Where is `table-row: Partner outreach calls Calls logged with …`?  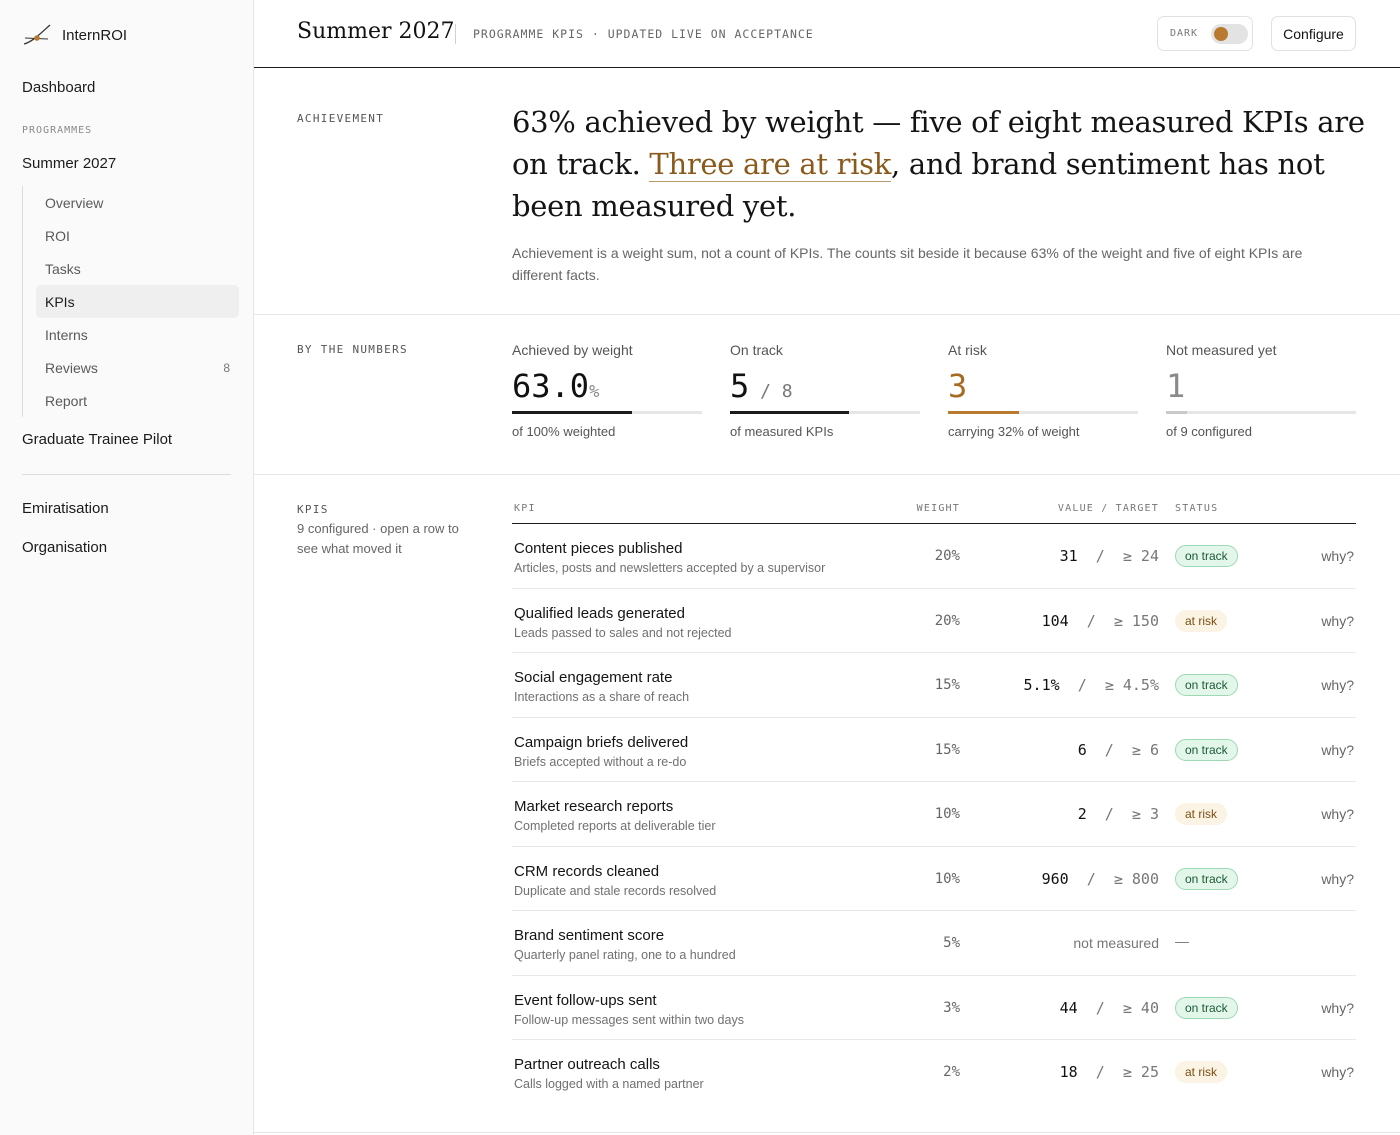 table-row: Partner outreach calls Calls logged with … is located at coordinates (934, 1072).